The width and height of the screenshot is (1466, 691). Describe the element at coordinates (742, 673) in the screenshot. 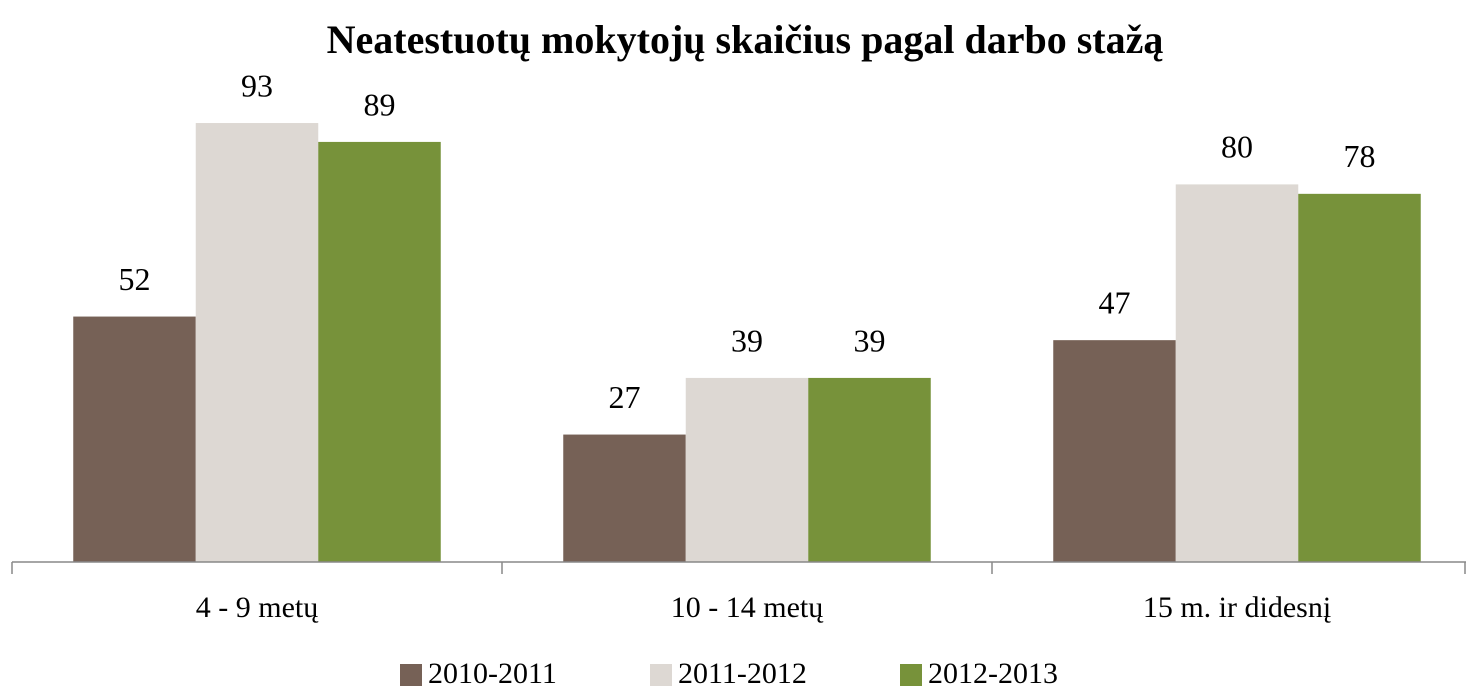

I see `legend-label: 2011-2012` at that location.